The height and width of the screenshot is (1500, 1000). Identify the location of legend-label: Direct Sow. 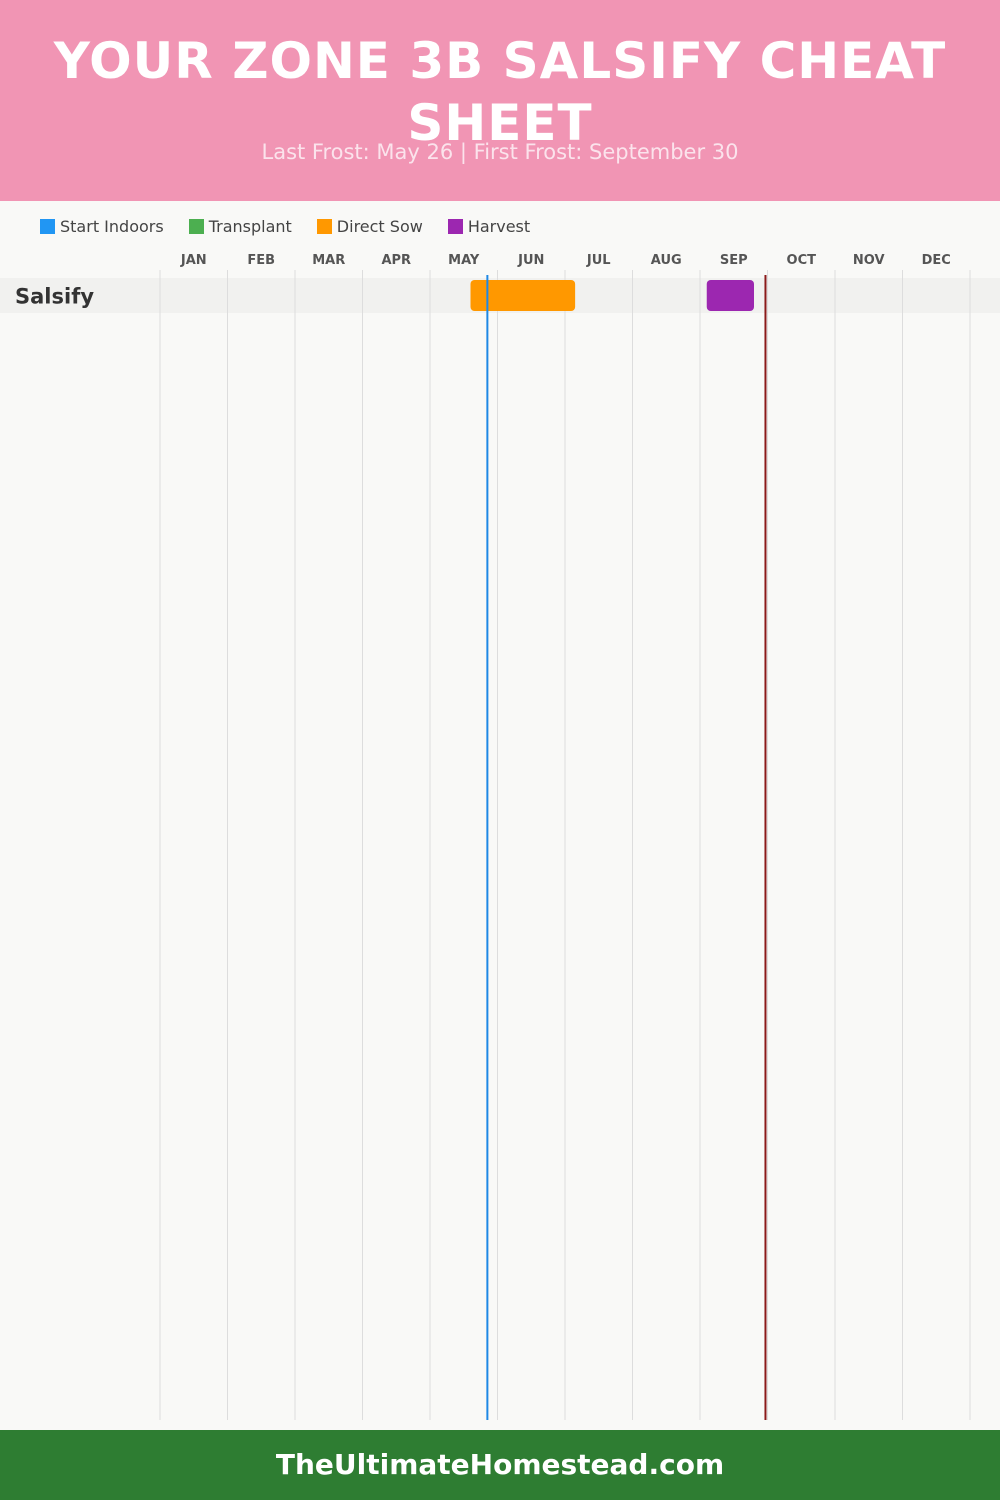
(379, 226).